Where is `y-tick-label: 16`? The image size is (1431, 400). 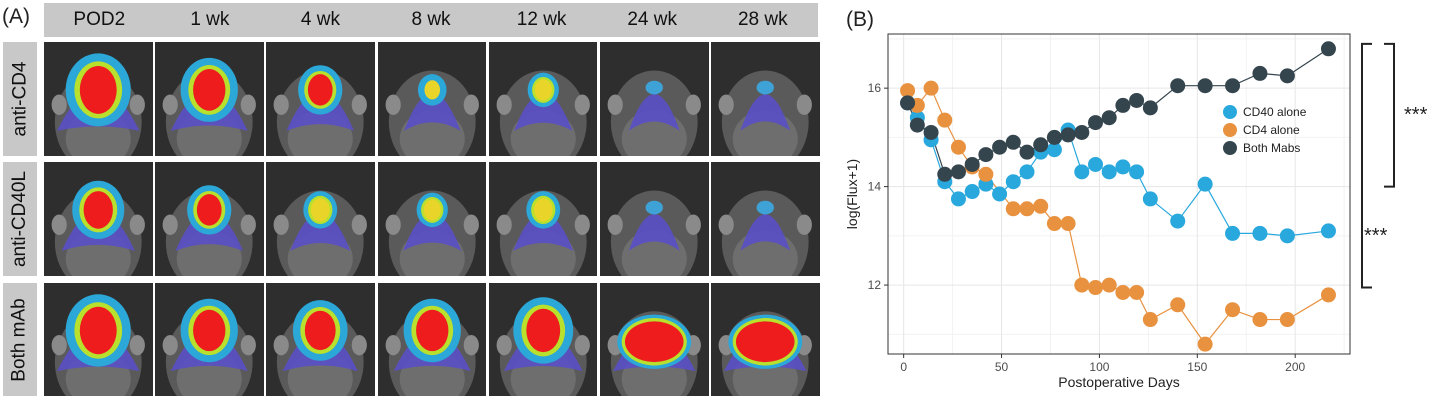 y-tick-label: 16 is located at coordinates (875, 88).